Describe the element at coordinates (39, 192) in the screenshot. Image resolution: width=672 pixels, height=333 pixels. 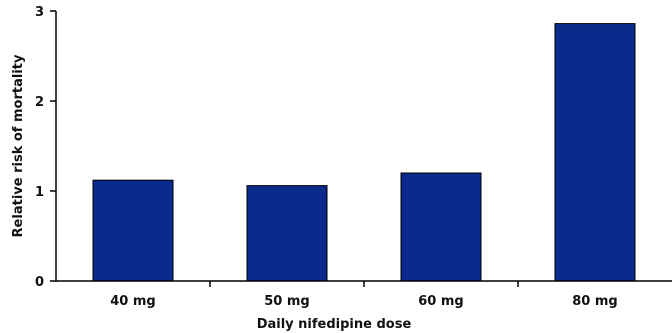
I see `y-tick-label: 1` at that location.